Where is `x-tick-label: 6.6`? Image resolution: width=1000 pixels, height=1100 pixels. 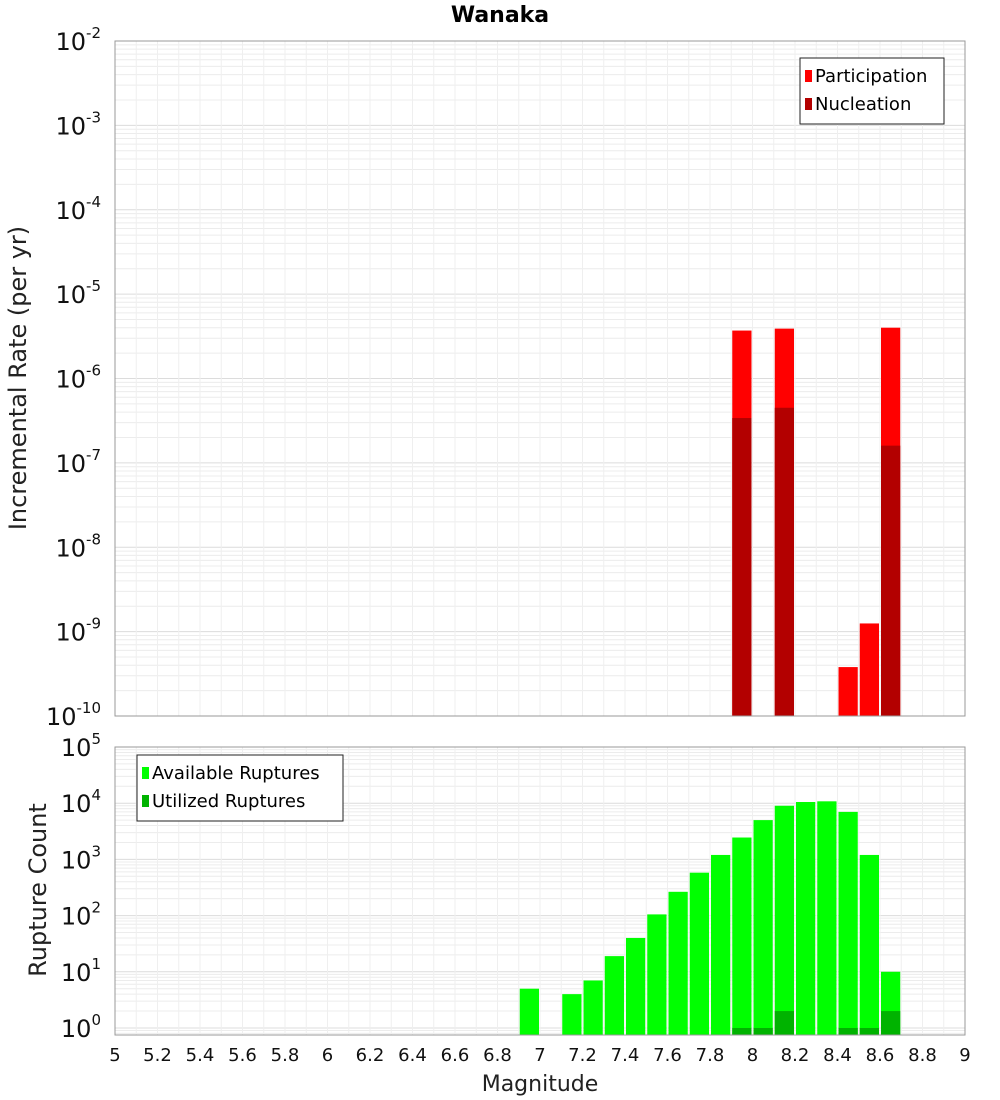
x-tick-label: 6.6 is located at coordinates (455, 1055).